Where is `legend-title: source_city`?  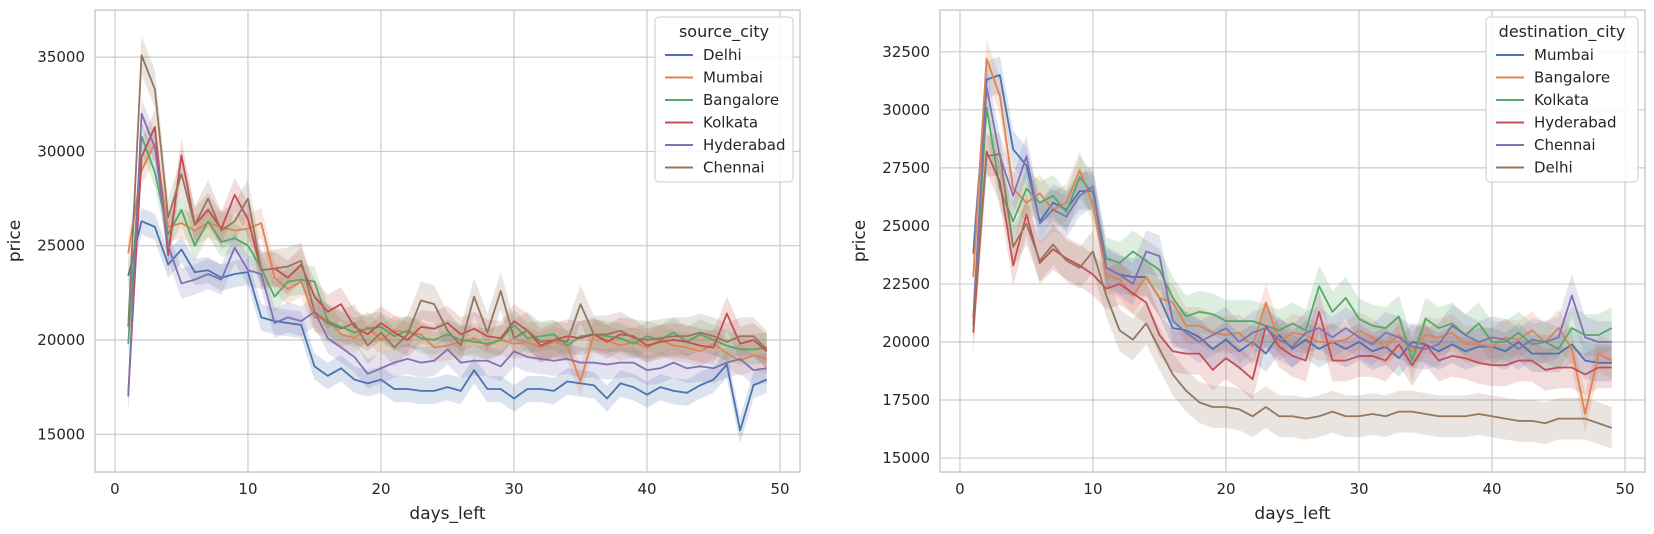
legend-title: source_city is located at coordinates (724, 32).